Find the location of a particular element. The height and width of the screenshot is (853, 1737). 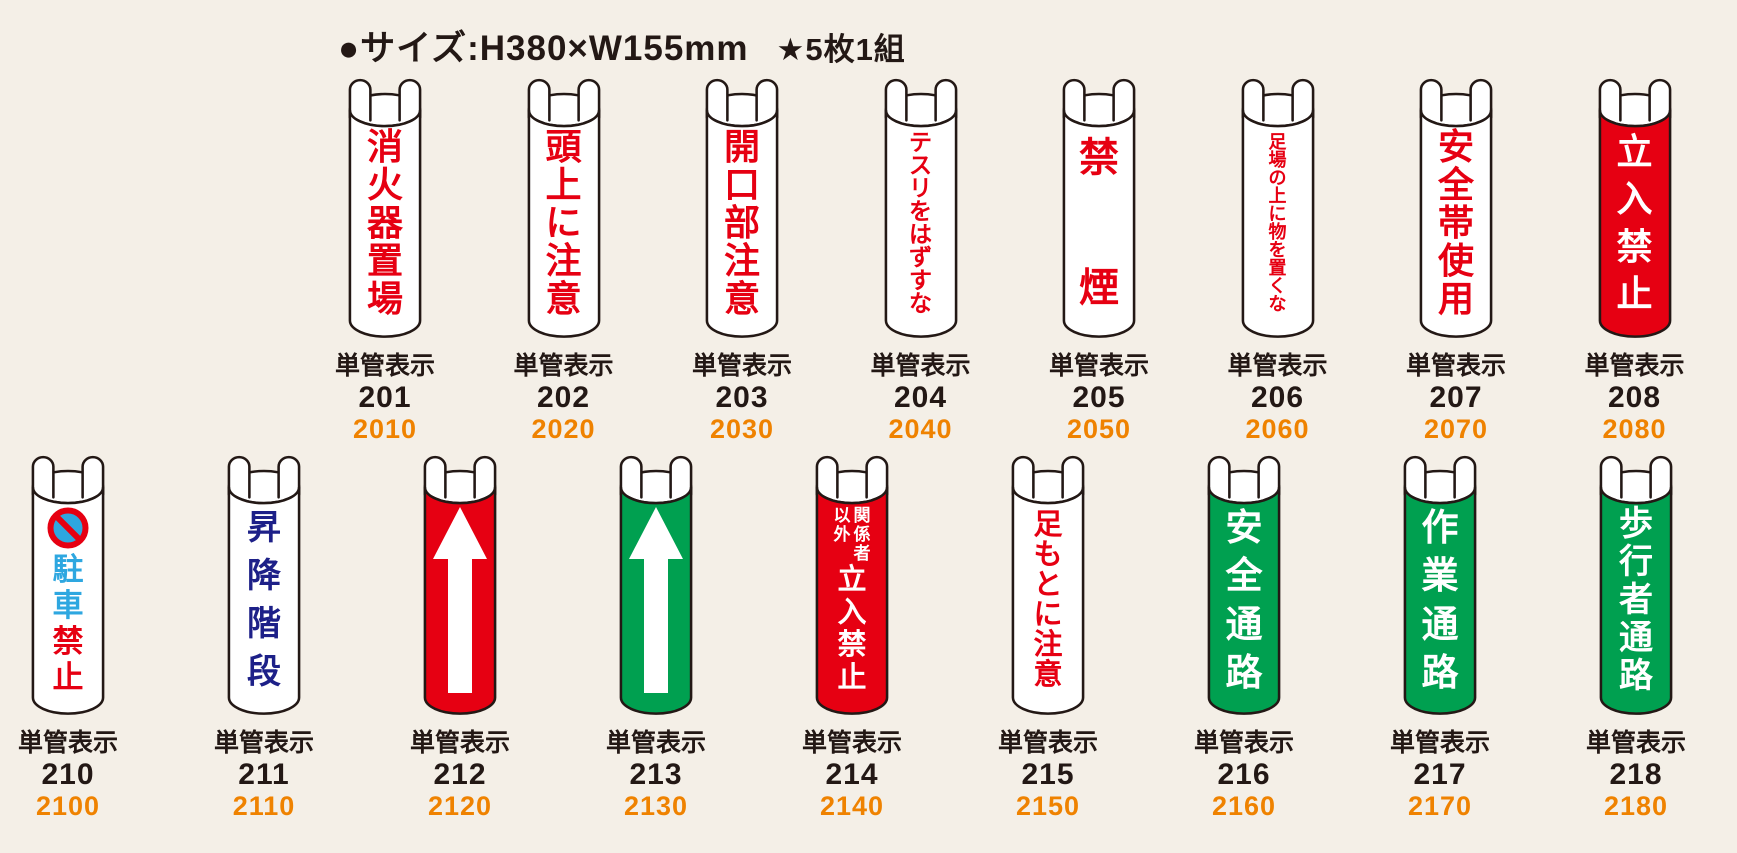

sign-number: 213 is located at coordinates (656, 774).